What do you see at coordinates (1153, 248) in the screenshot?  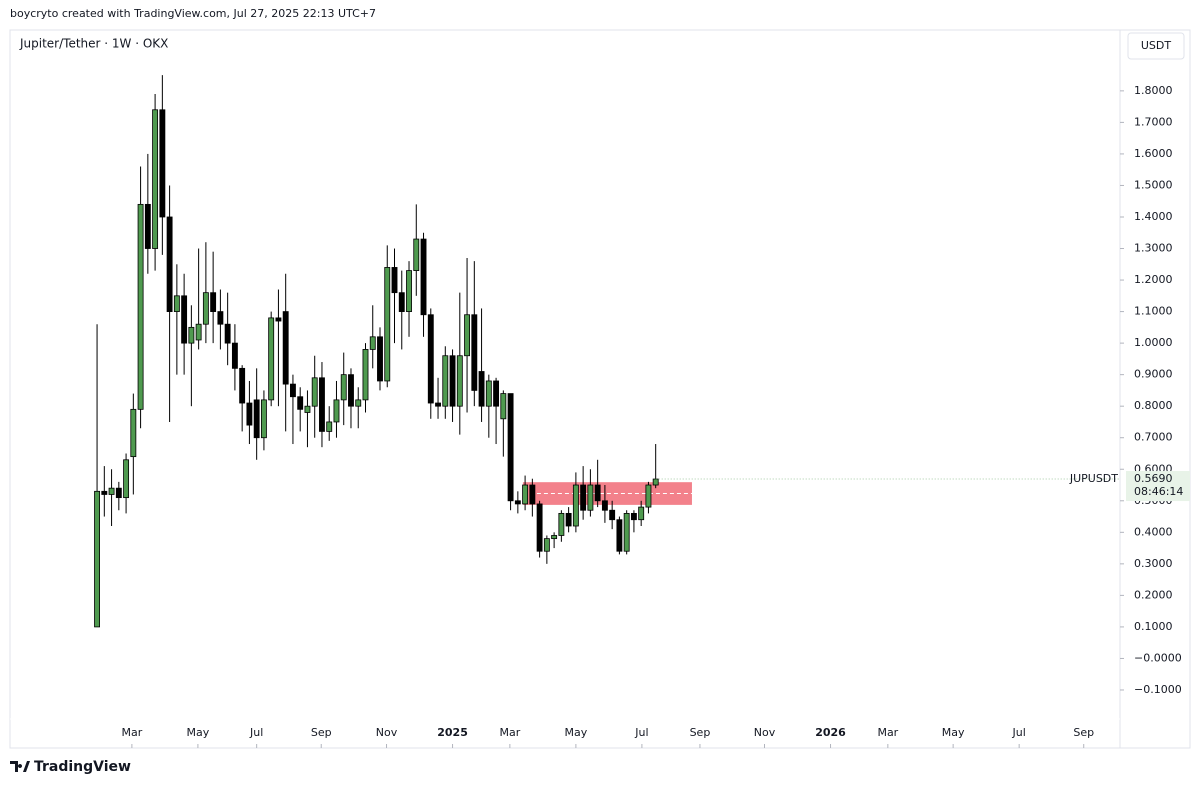 I see `y-tick-label: 1.3000` at bounding box center [1153, 248].